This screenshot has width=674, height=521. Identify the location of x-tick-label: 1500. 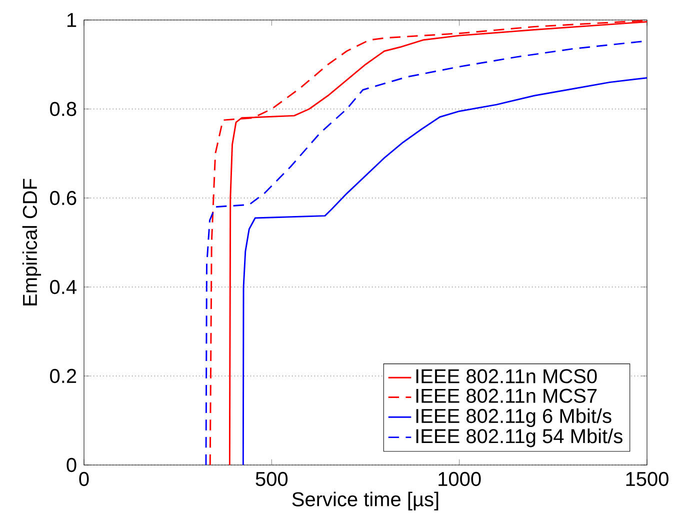
(647, 479).